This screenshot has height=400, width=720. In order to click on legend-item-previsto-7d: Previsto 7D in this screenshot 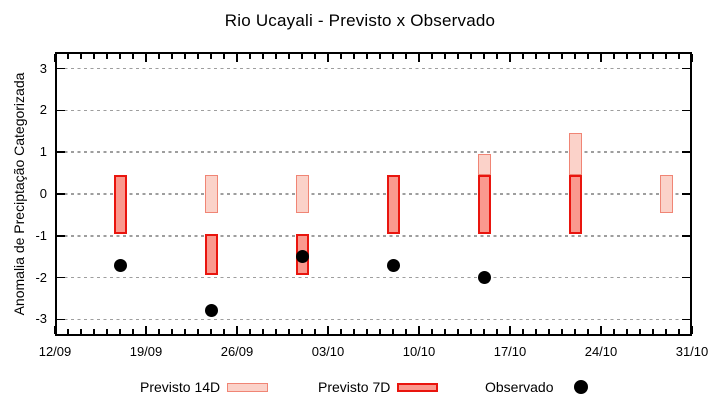, I will do `click(378, 387)`.